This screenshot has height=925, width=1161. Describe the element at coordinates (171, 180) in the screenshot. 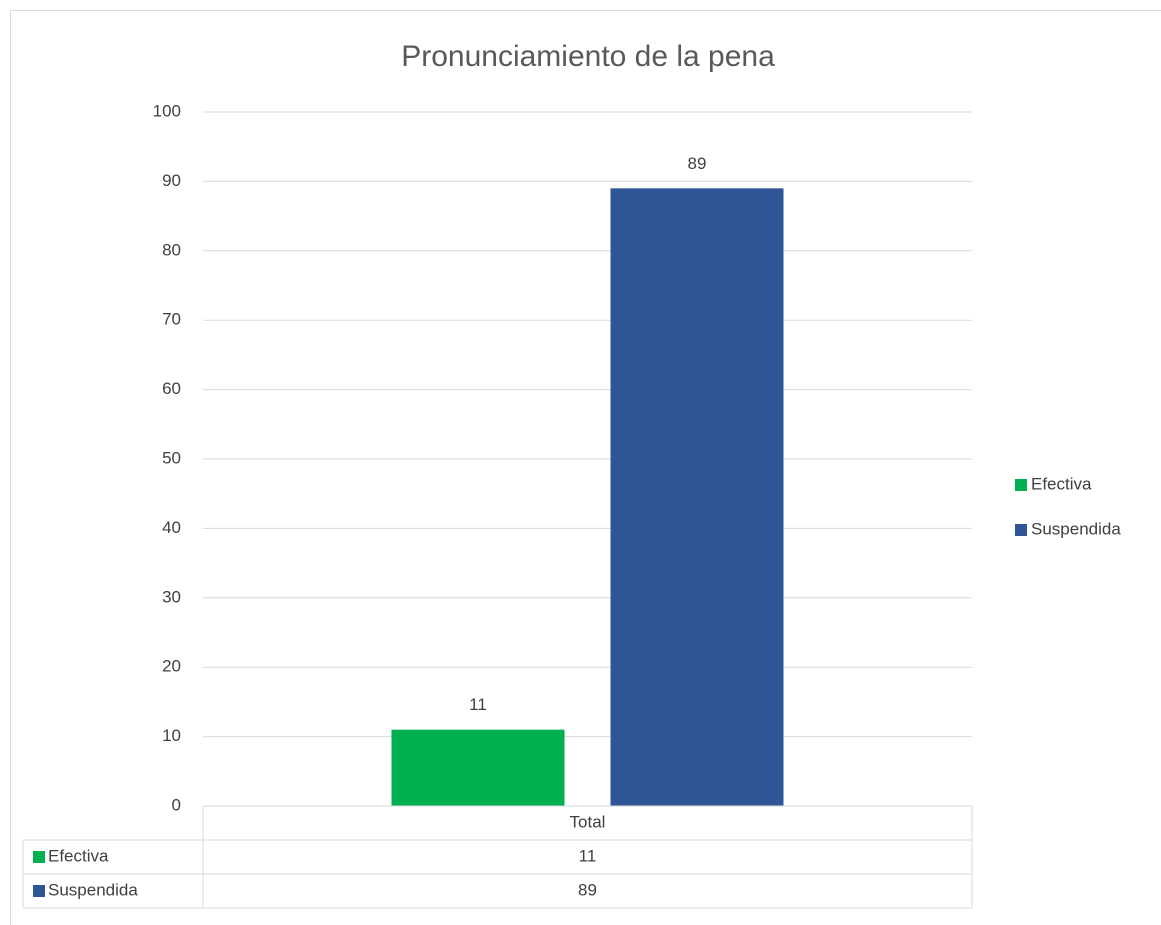

I see `y-tick-label: 90` at that location.